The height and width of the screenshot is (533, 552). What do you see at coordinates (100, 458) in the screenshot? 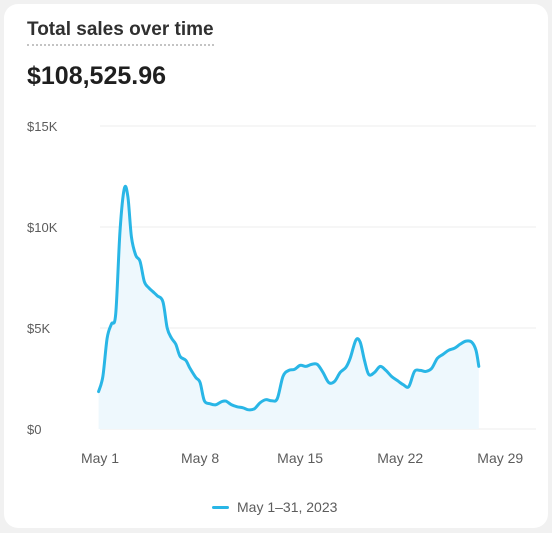
I see `x-tick-label: May 1` at bounding box center [100, 458].